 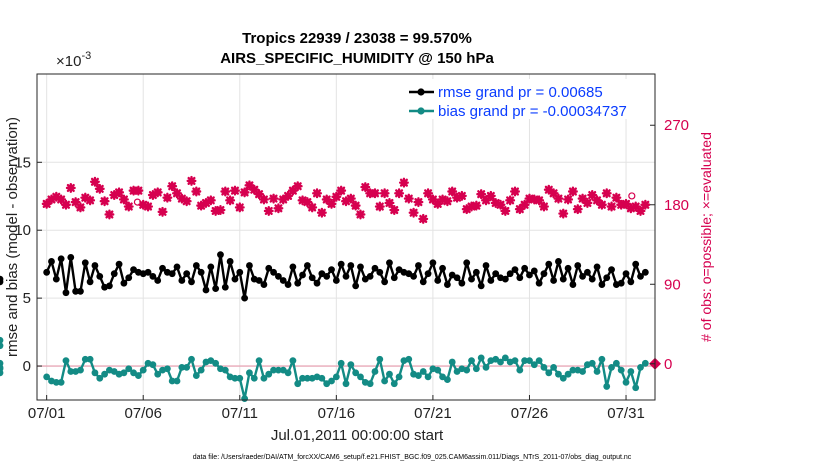 I want to click on x-tick-label: 07/31, so click(x=626, y=413).